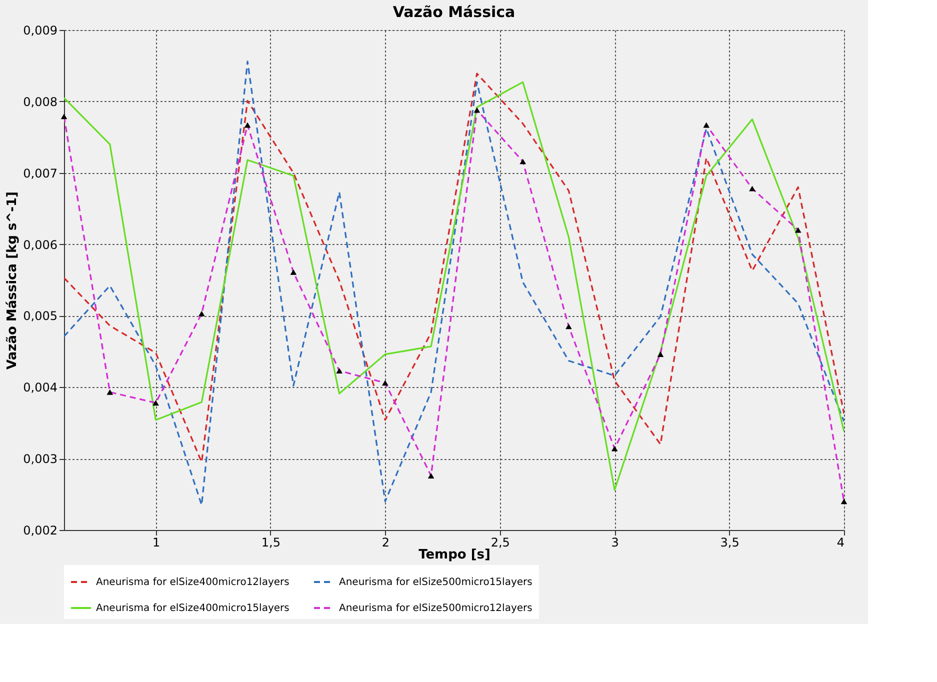 The height and width of the screenshot is (682, 937). Describe the element at coordinates (615, 543) in the screenshot. I see `x-tick-label: 3` at that location.